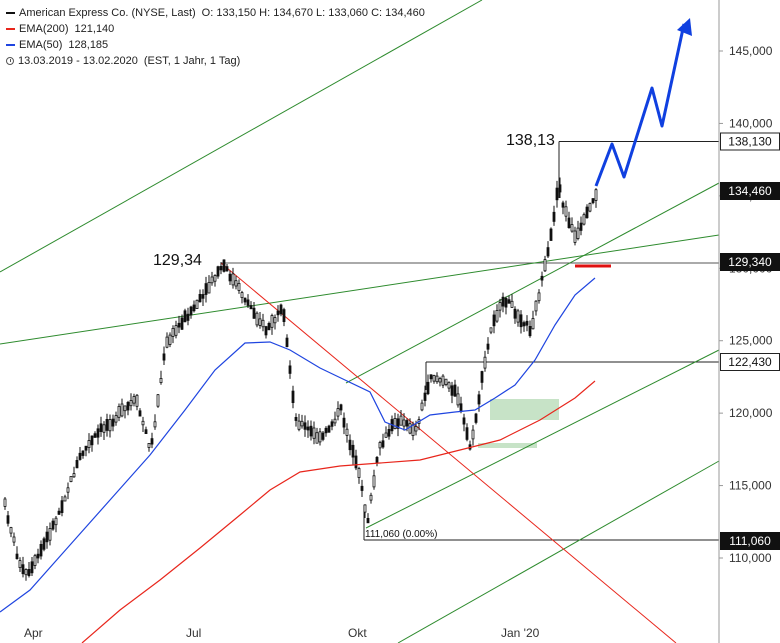 The height and width of the screenshot is (643, 780). I want to click on tag-111-text: 111,060, so click(750, 541).